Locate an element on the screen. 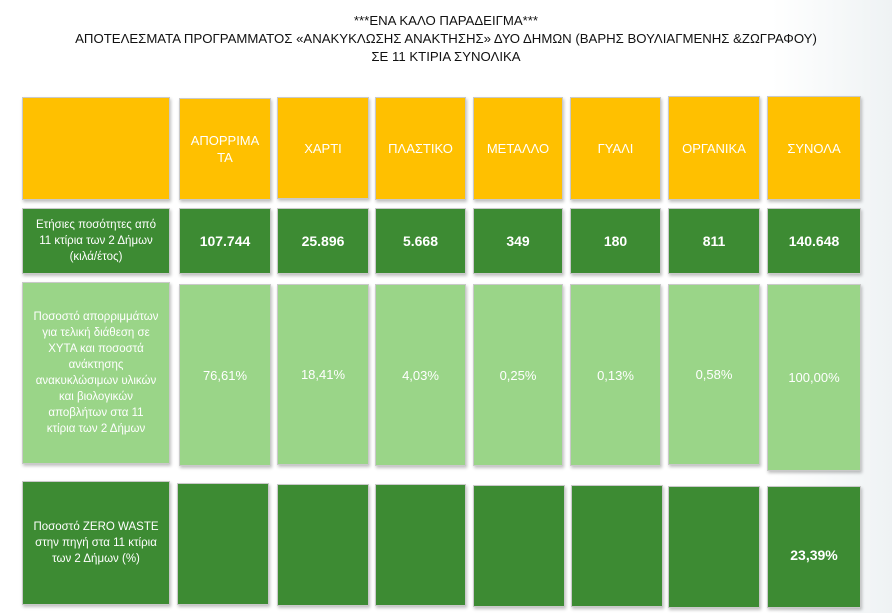 The height and width of the screenshot is (613, 892). value-zero-waste-glass is located at coordinates (617, 546).